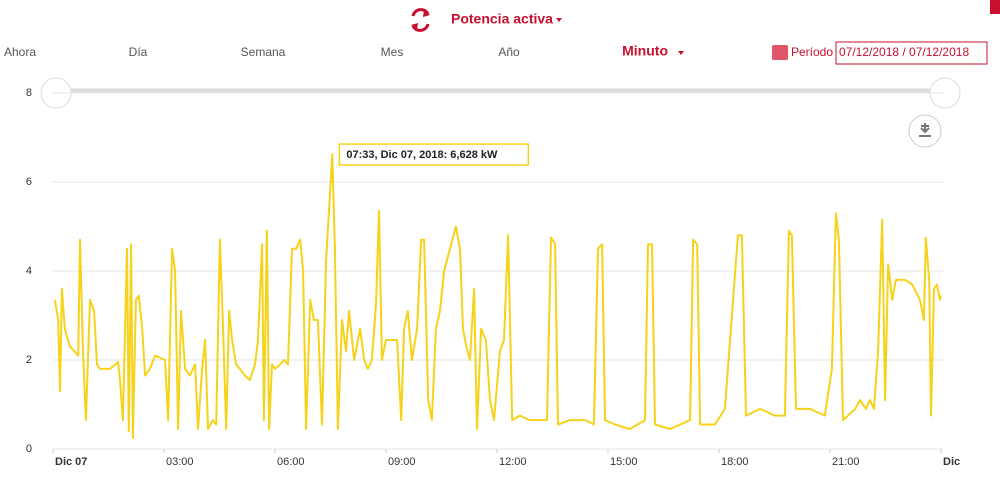  What do you see at coordinates (513, 462) in the screenshot?
I see `x-tick-label: 12:00` at bounding box center [513, 462].